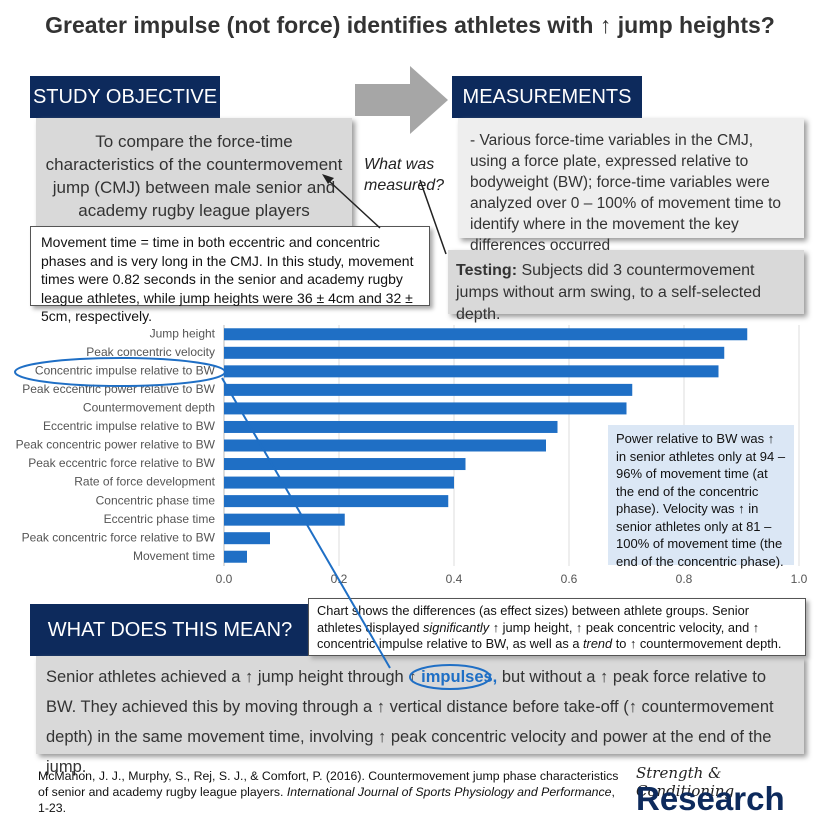 The height and width of the screenshot is (820, 820). Describe the element at coordinates (454, 579) in the screenshot. I see `x-tick-label: 0.4` at that location.